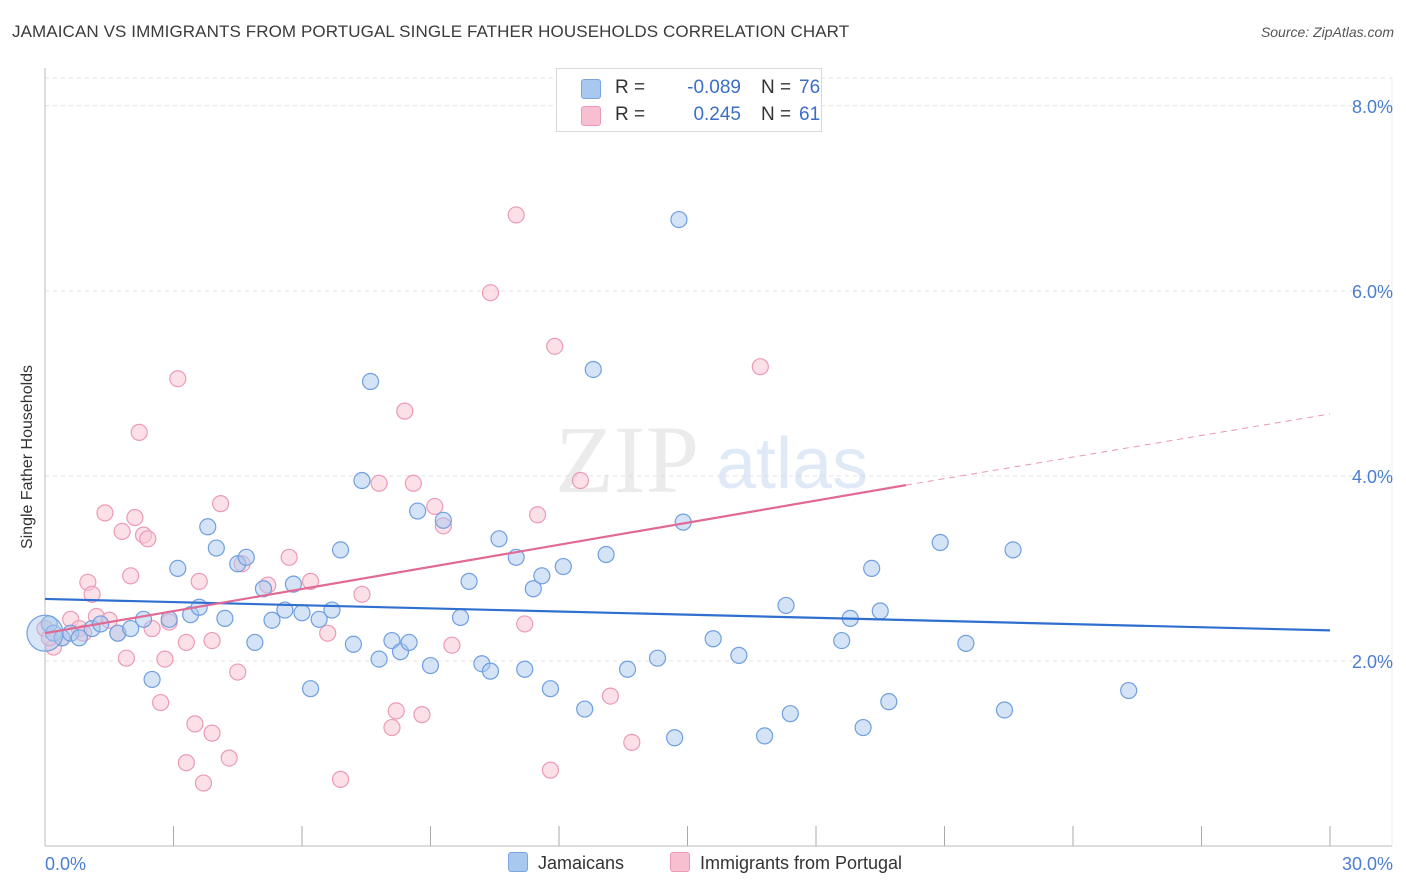 This screenshot has width=1406, height=892. I want to click on legend-r-label: R =, so click(630, 87).